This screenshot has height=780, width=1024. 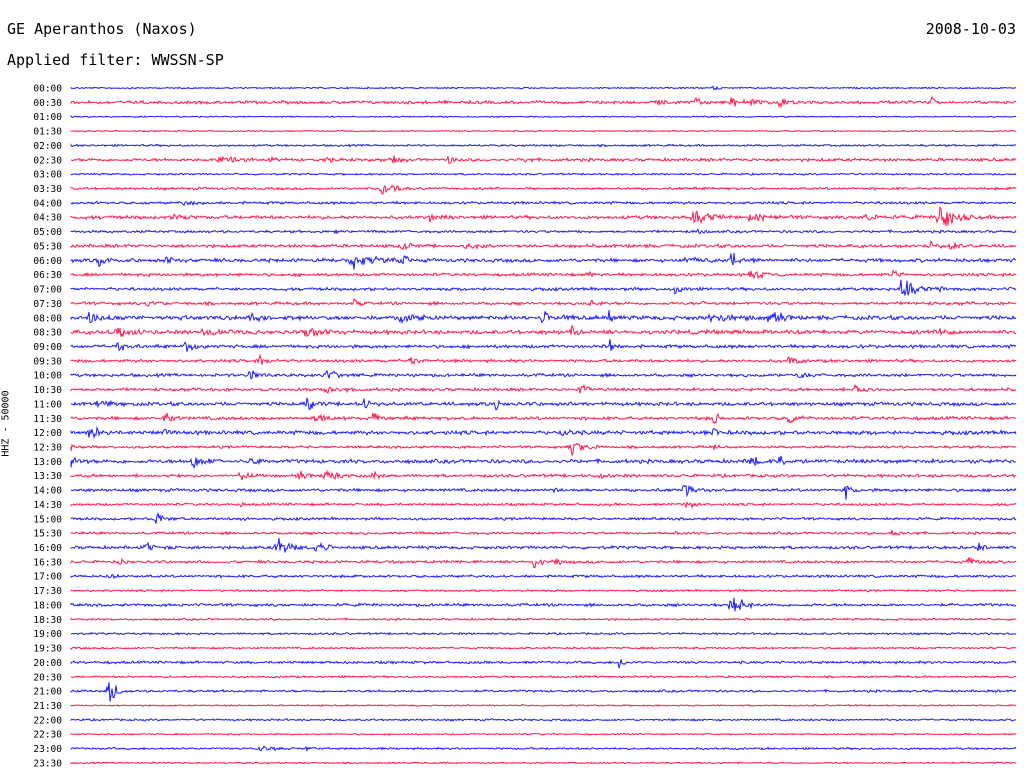 I want to click on row-time-label: 08:30, so click(x=47, y=333).